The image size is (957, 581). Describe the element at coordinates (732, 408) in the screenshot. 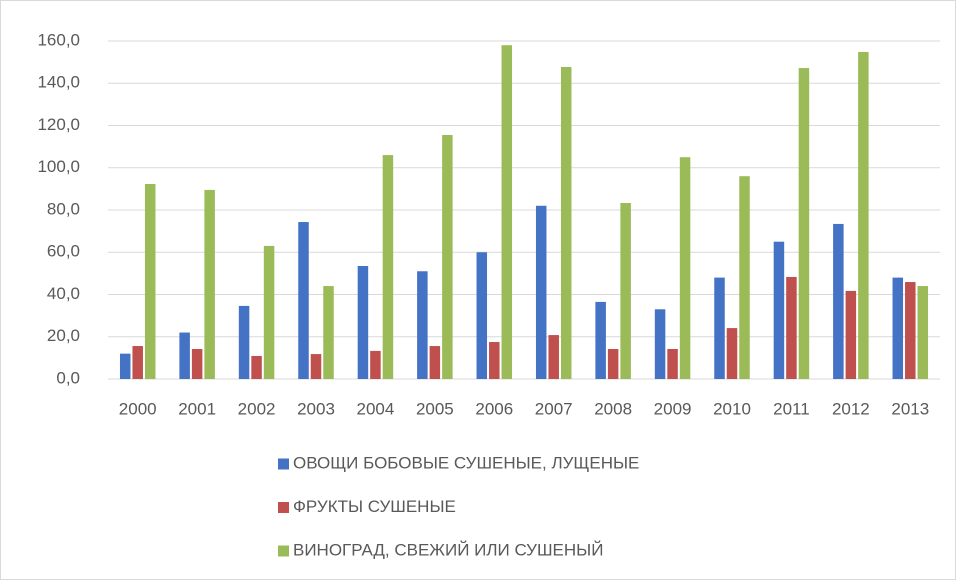

I see `x-tick-label: 2010` at that location.